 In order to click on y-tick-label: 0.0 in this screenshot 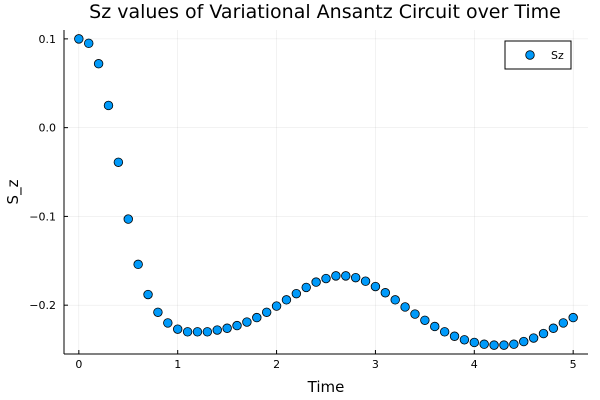, I will do `click(48, 128)`.